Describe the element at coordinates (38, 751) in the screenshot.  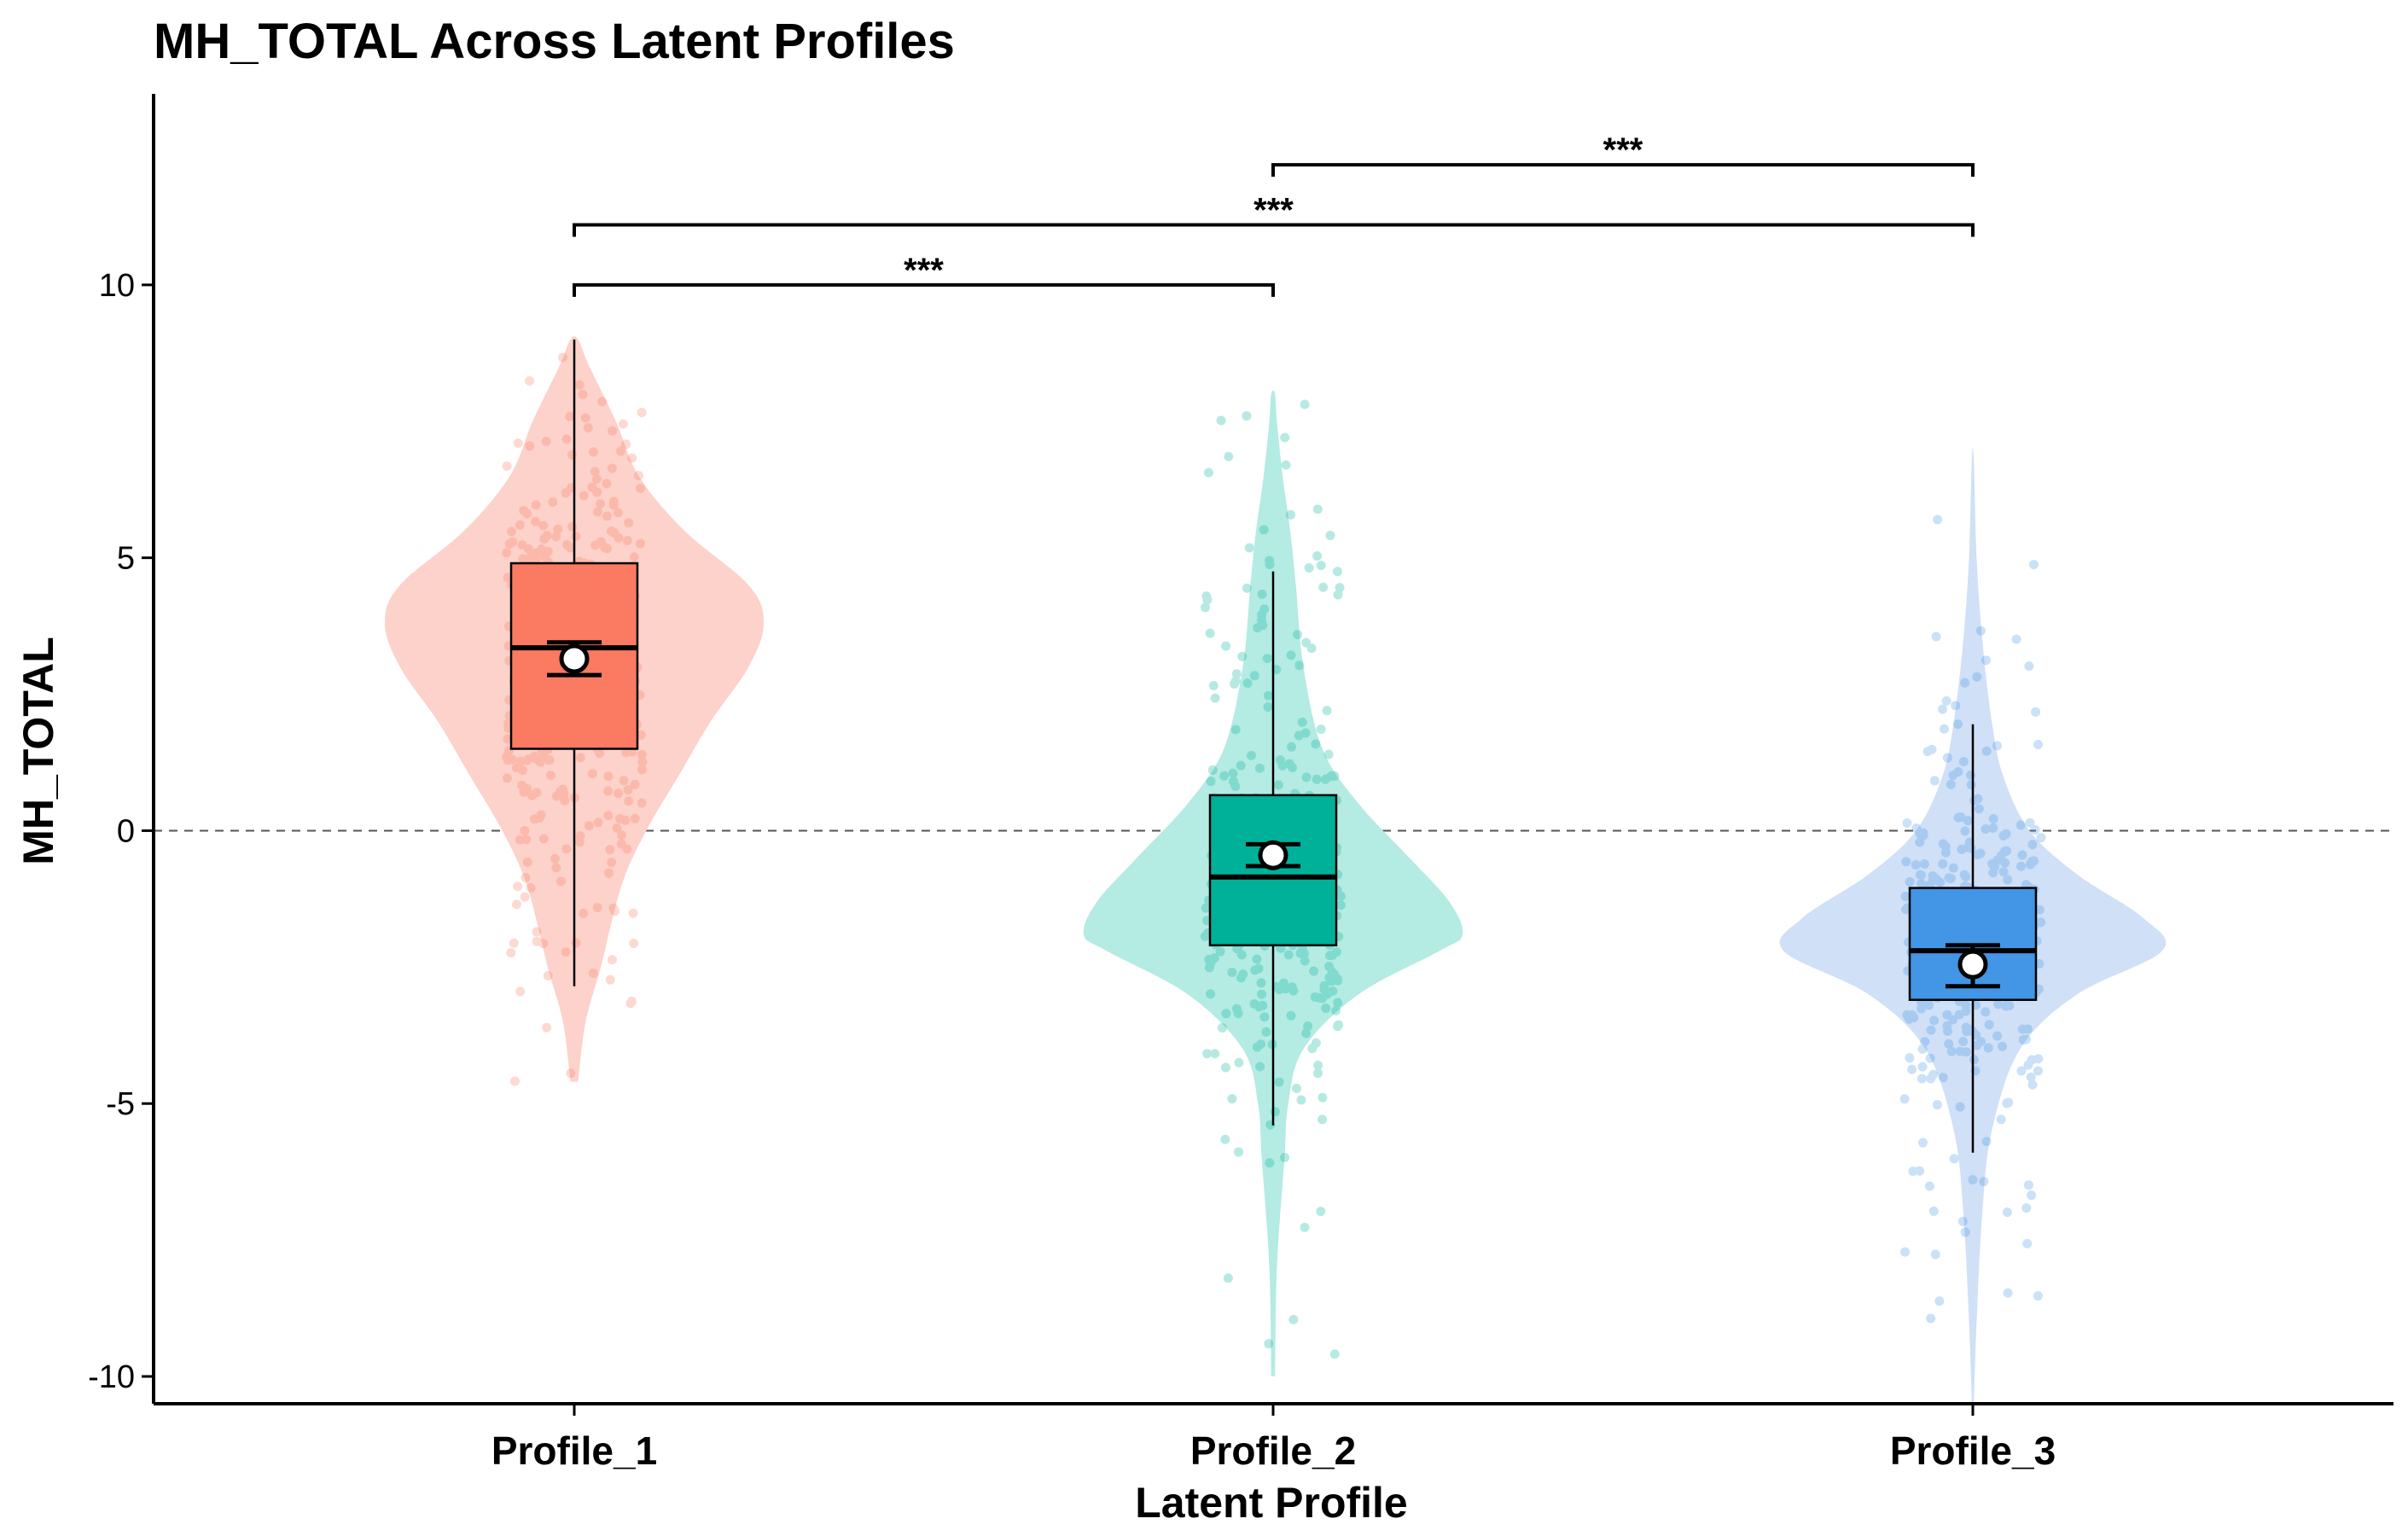
I see `y-axis-title: MH_TOTAL` at that location.